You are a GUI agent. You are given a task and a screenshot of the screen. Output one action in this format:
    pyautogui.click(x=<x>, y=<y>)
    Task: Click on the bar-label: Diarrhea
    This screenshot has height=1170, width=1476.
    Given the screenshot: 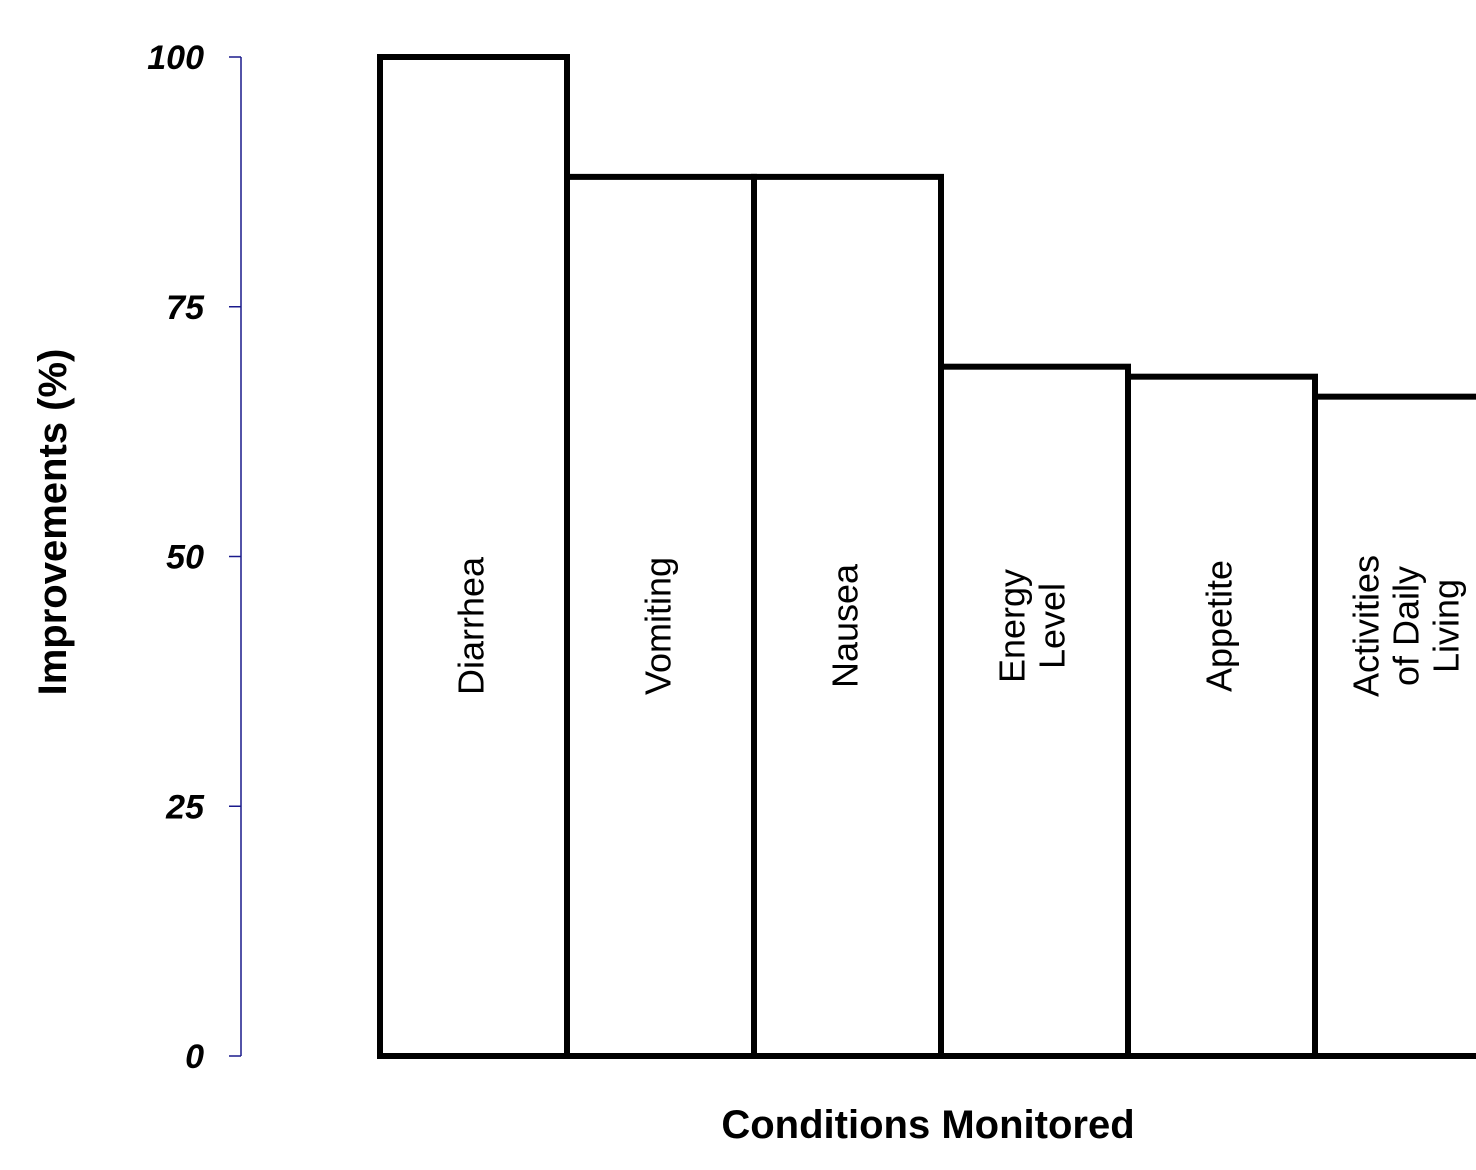 What is the action you would take?
    pyautogui.click(x=471, y=625)
    